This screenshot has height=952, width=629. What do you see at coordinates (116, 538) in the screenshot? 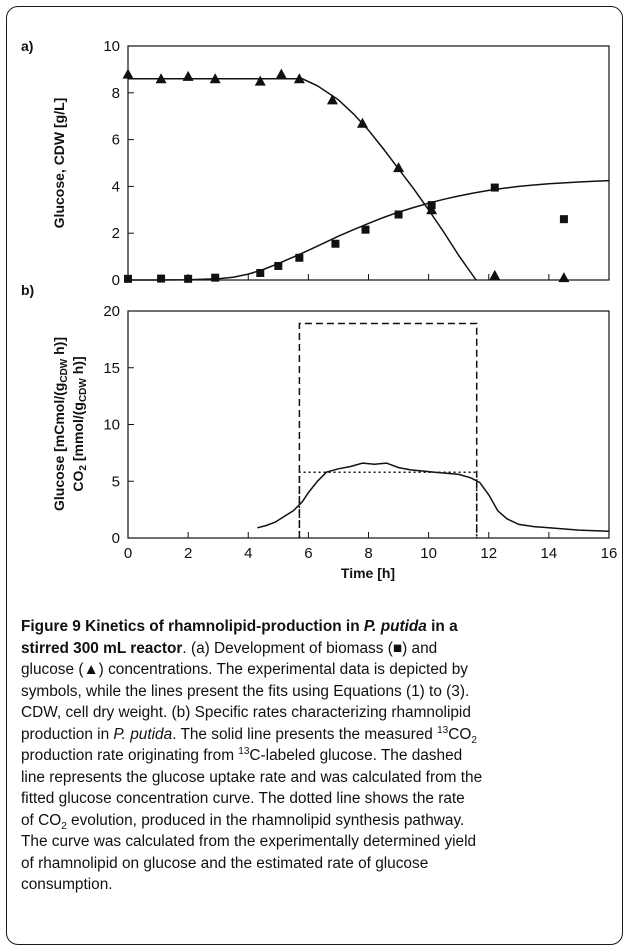
I see `panel-b-y-tick-label: 0` at bounding box center [116, 538].